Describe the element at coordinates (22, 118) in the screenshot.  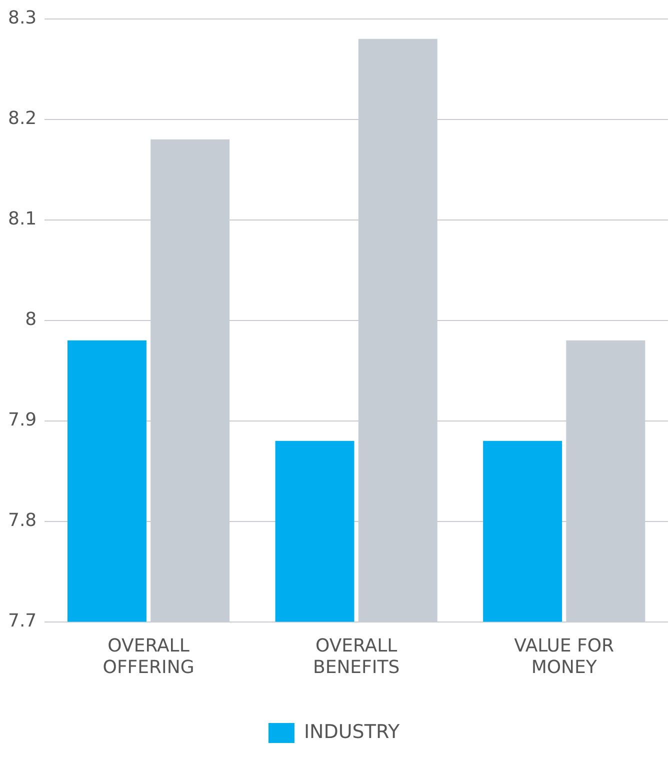
I see `y-tick-label: 8.2` at that location.